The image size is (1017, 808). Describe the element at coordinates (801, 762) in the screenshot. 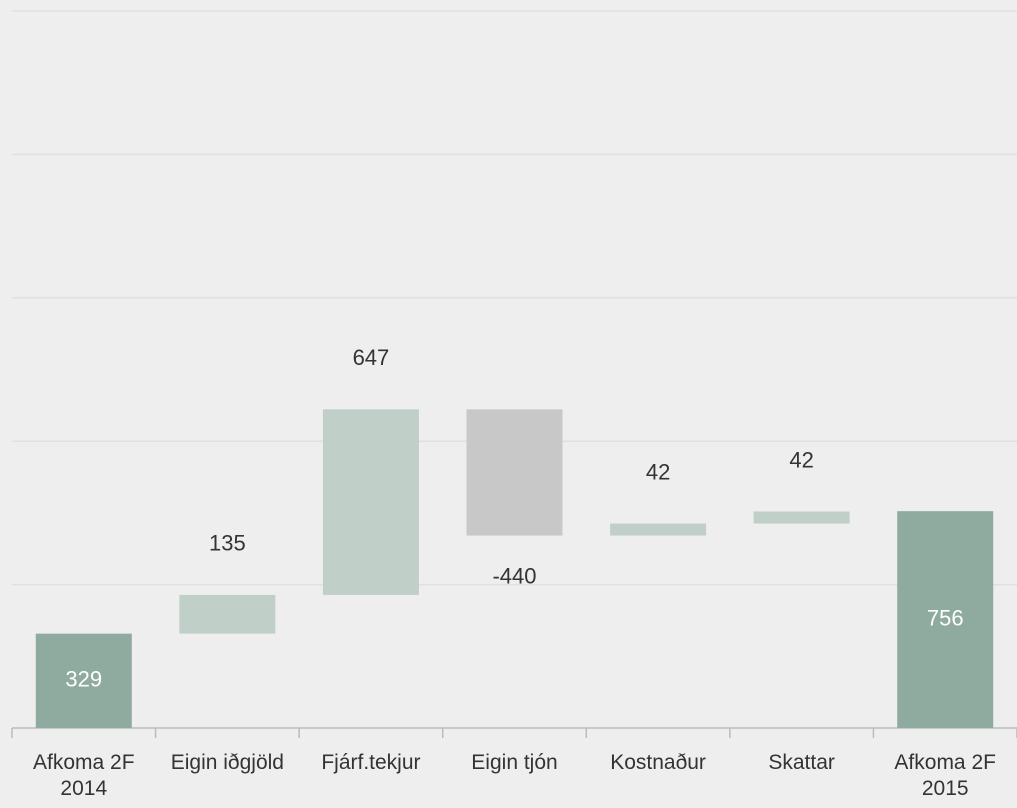

I see `x-tick-label: Skattar` at that location.